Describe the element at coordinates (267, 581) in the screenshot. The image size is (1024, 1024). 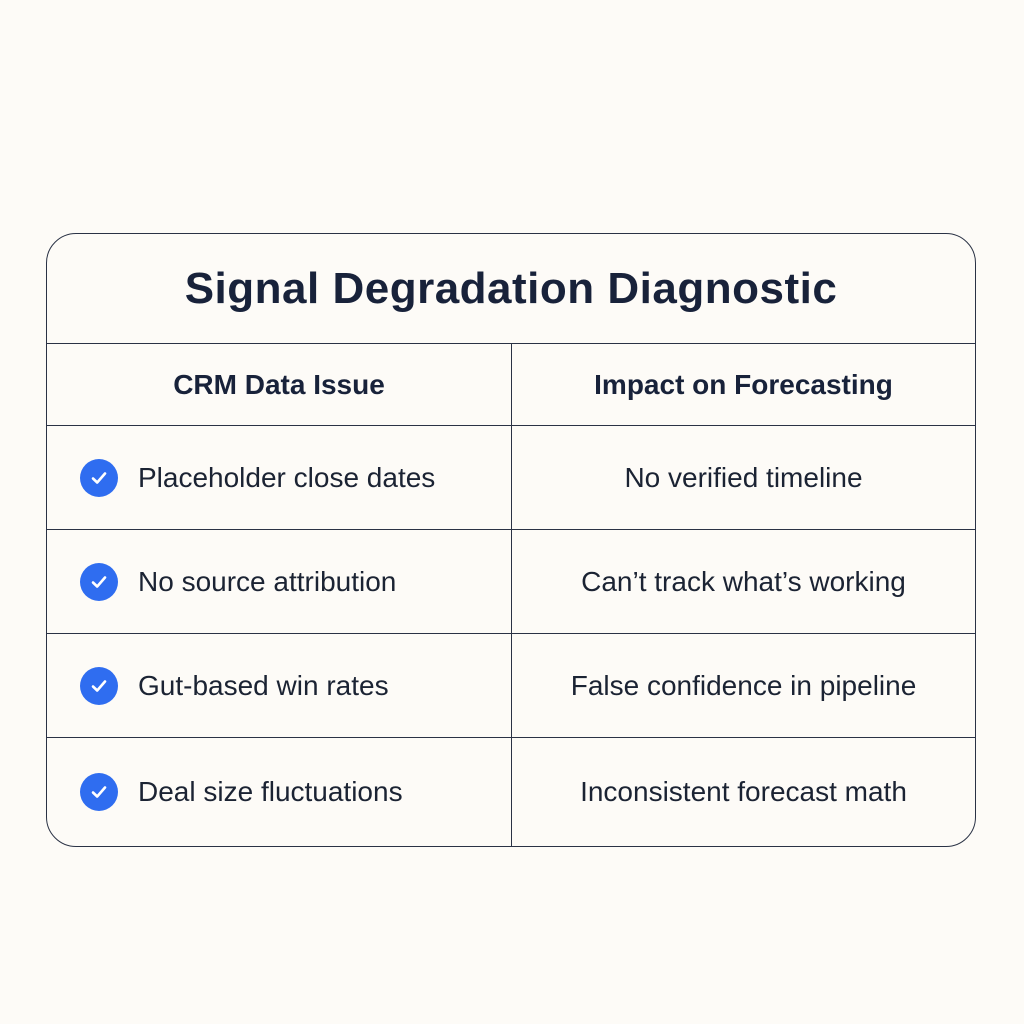
I see `issue-label: No source attribution` at that location.